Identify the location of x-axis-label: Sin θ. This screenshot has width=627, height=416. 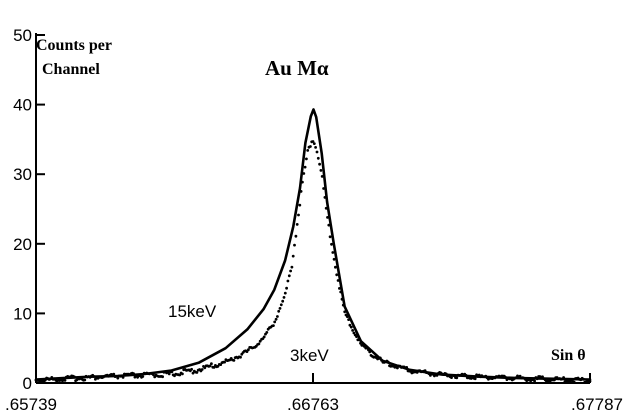
(568, 355).